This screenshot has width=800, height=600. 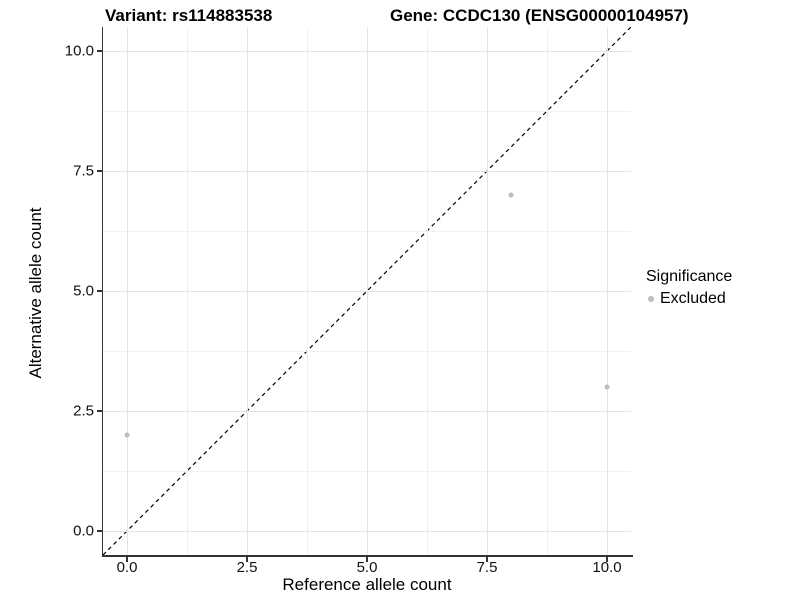 I want to click on y-axis-line, so click(x=102, y=292).